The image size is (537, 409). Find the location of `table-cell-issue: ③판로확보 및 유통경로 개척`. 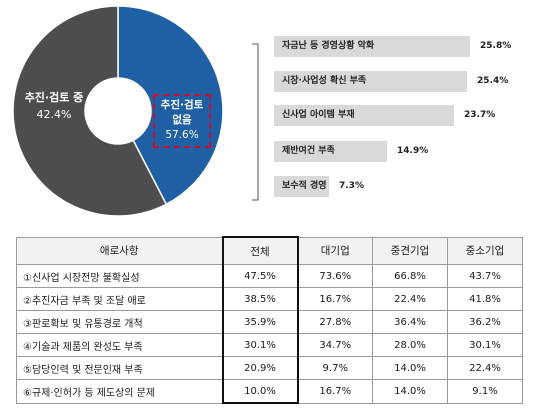

table-cell-issue: ③판로확보 및 유통경로 개척 is located at coordinates (119, 322).